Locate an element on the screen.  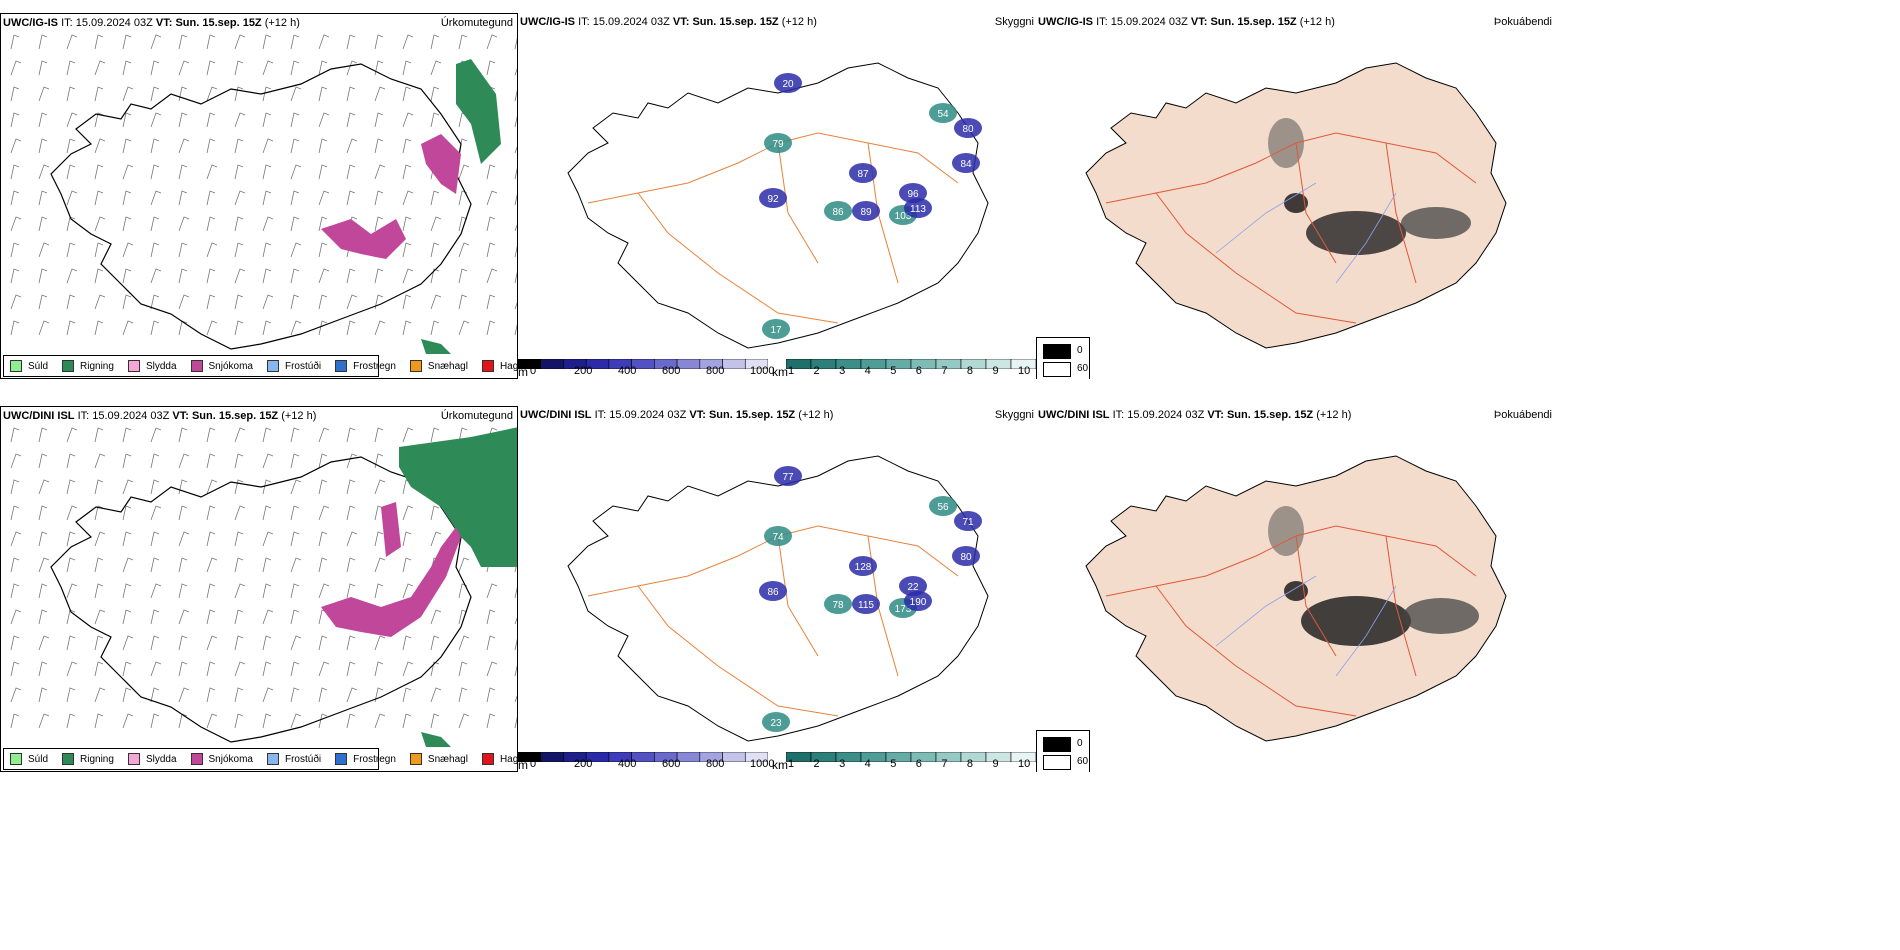
colorbar-tick: 1 is located at coordinates (791, 764).